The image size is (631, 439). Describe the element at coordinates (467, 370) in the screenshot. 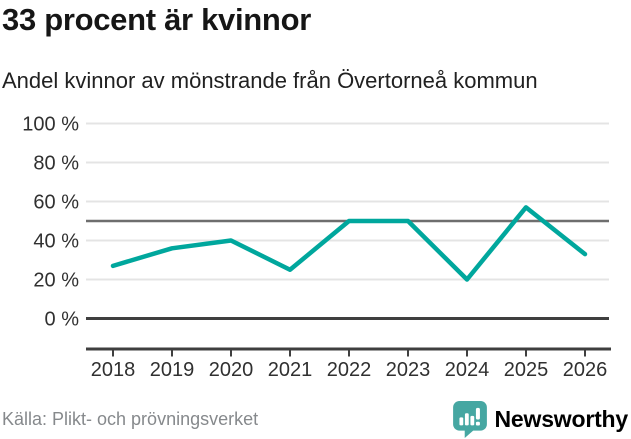

I see `x-axis-tick-label: 2024` at that location.